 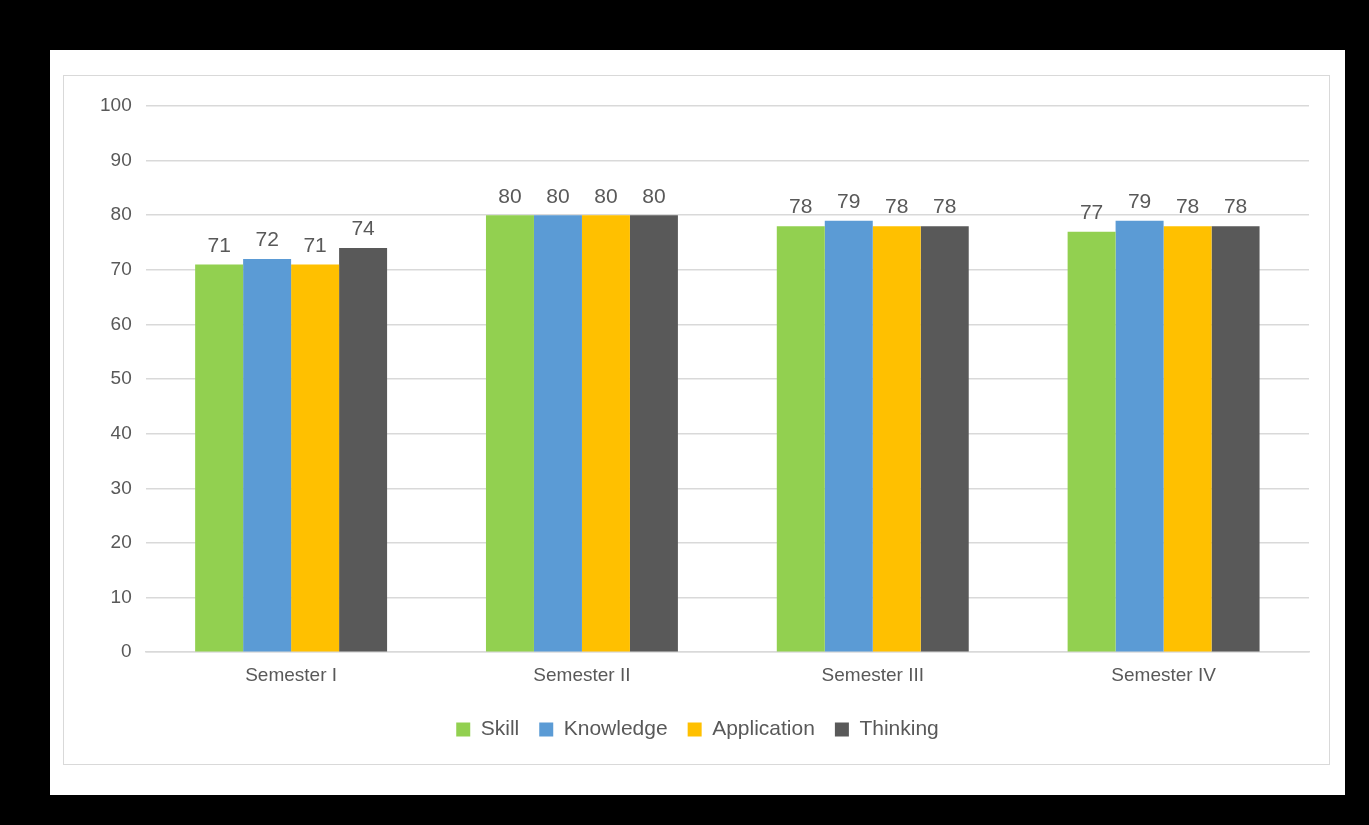 What do you see at coordinates (500, 728) in the screenshot?
I see `legend-label: Skill` at bounding box center [500, 728].